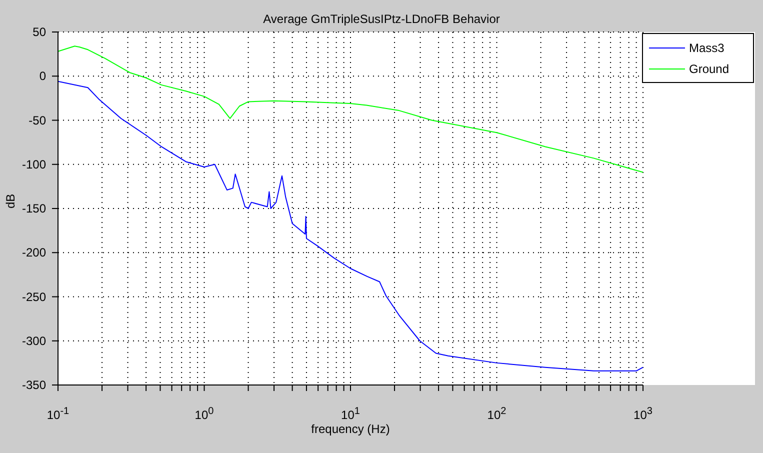 The height and width of the screenshot is (453, 763). What do you see at coordinates (39, 32) in the screenshot?
I see `y-tick-label: 50` at bounding box center [39, 32].